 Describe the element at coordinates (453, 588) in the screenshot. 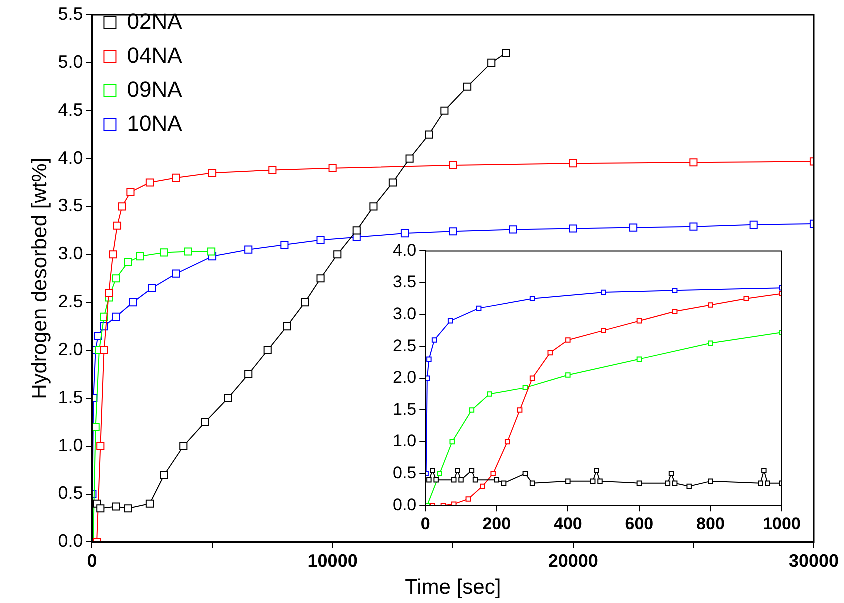

I see `x-axis-title: Time [sec]` at that location.